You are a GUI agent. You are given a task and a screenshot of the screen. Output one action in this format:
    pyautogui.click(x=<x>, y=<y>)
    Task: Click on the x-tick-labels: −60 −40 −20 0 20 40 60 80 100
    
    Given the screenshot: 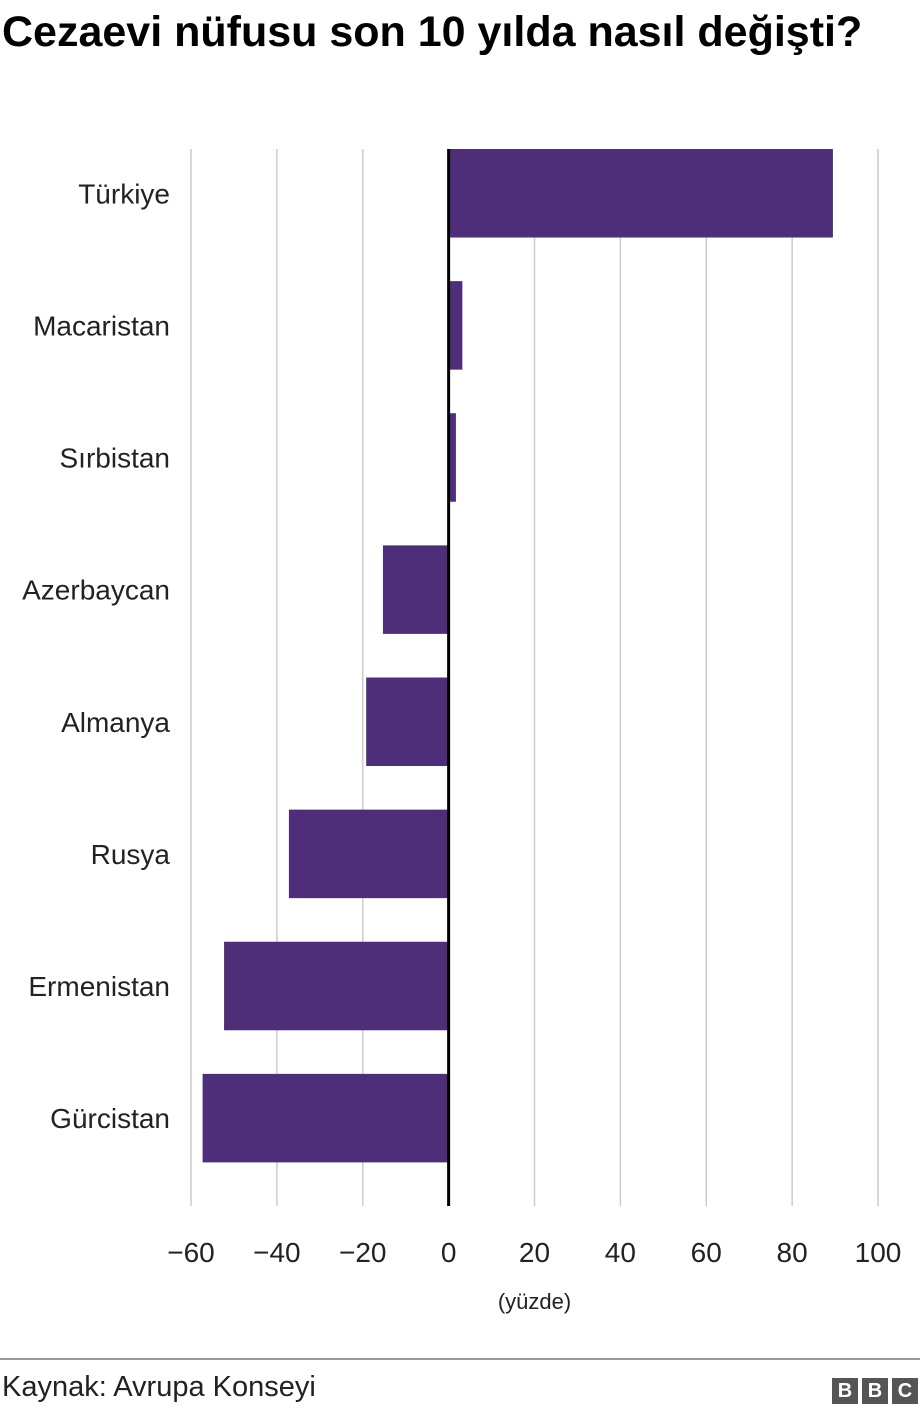 What is the action you would take?
    pyautogui.click(x=534, y=1252)
    